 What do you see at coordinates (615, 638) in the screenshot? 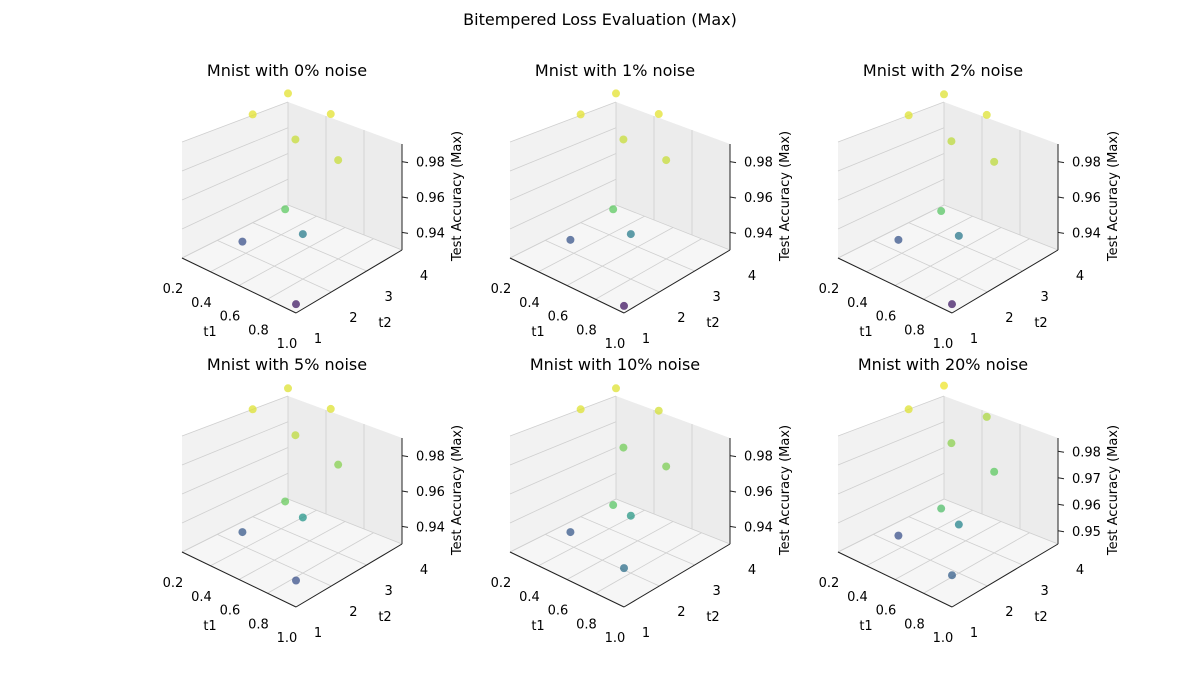
I see `tick-label-t1: 1.0` at bounding box center [615, 638].